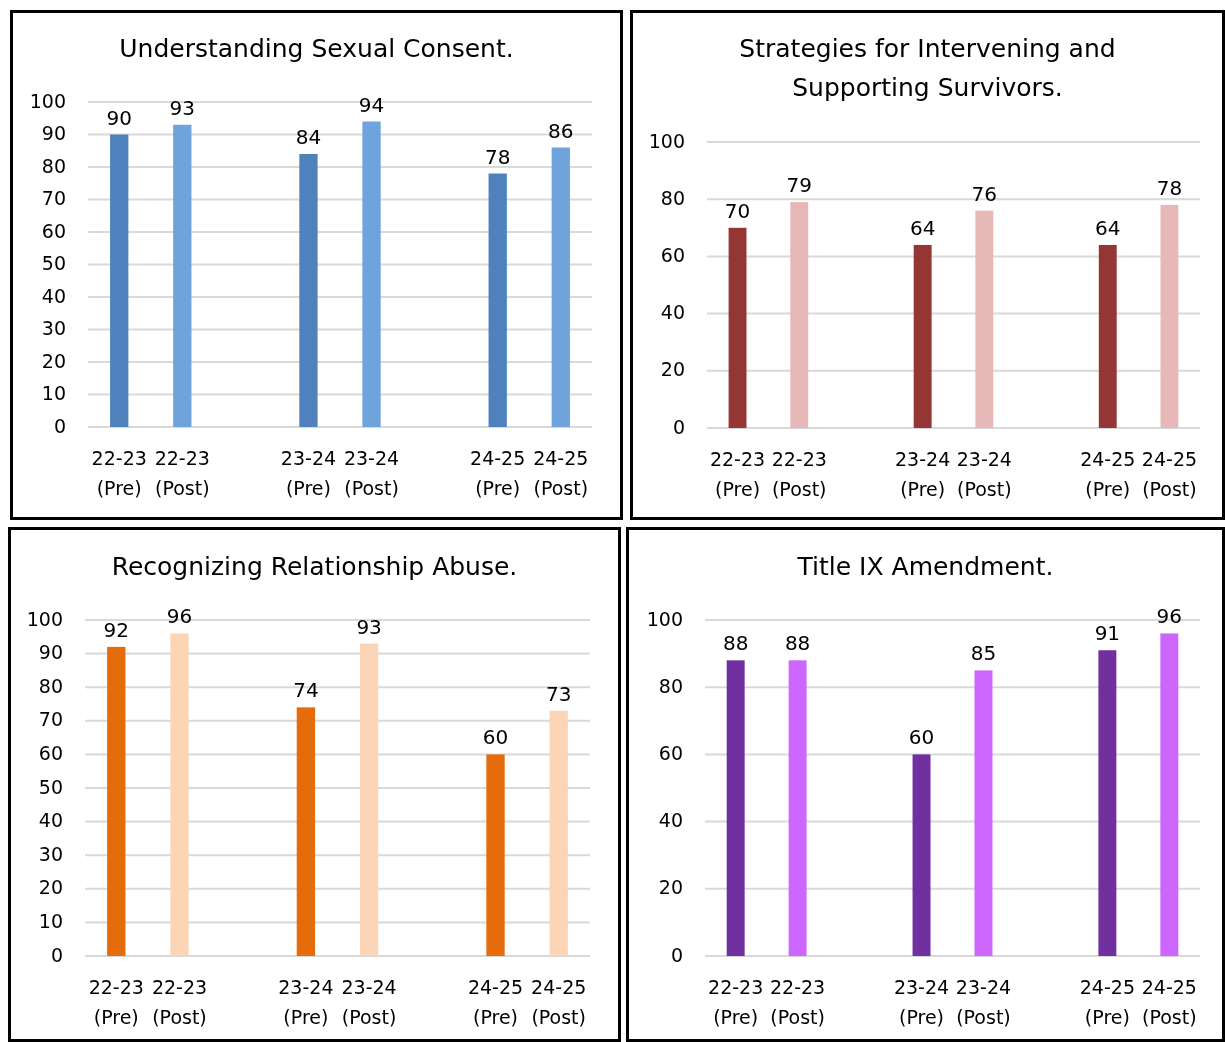 This screenshot has width=1225, height=1042. I want to click on data-label: 79, so click(799, 185).